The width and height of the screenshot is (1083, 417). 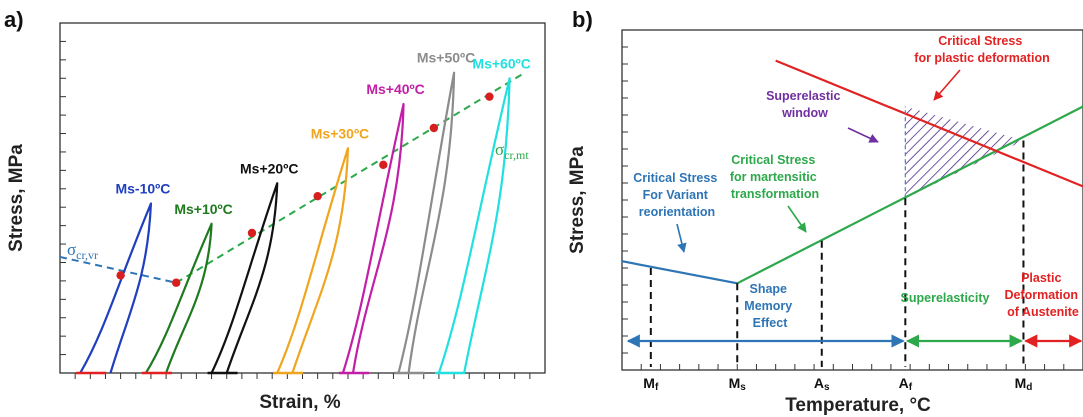 I want to click on annotation-plastic-stress: Critical Stress for plastic deformation, so click(x=981, y=49).